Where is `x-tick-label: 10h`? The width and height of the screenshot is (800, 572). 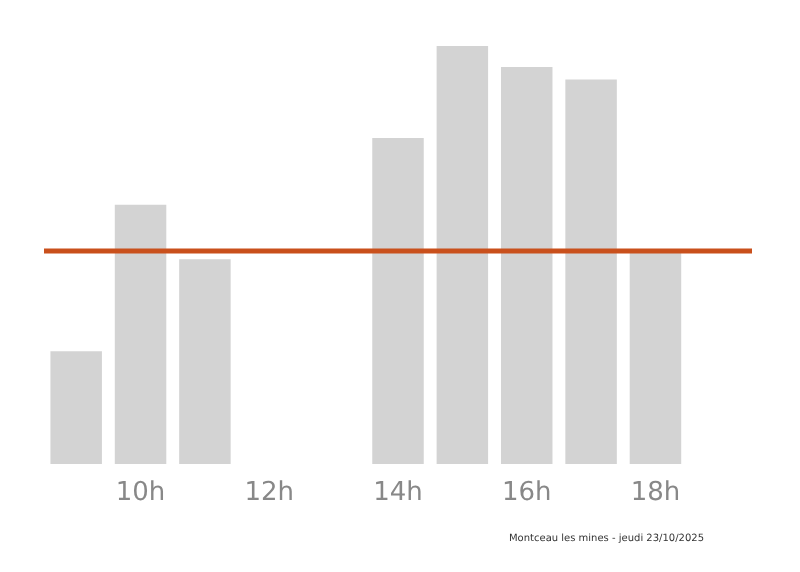
x-tick-label: 10h is located at coordinates (140, 493).